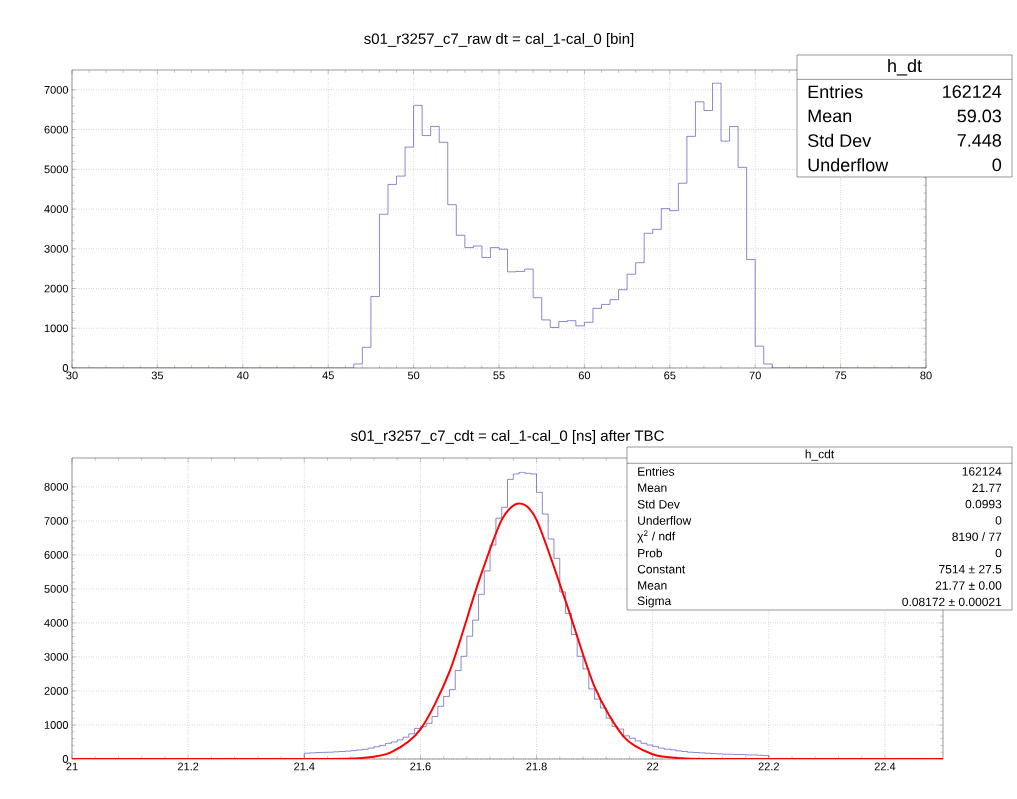 Image resolution: width=1017 pixels, height=799 pixels. Describe the element at coordinates (72, 375) in the screenshot. I see `x-tick-label: 30` at that location.